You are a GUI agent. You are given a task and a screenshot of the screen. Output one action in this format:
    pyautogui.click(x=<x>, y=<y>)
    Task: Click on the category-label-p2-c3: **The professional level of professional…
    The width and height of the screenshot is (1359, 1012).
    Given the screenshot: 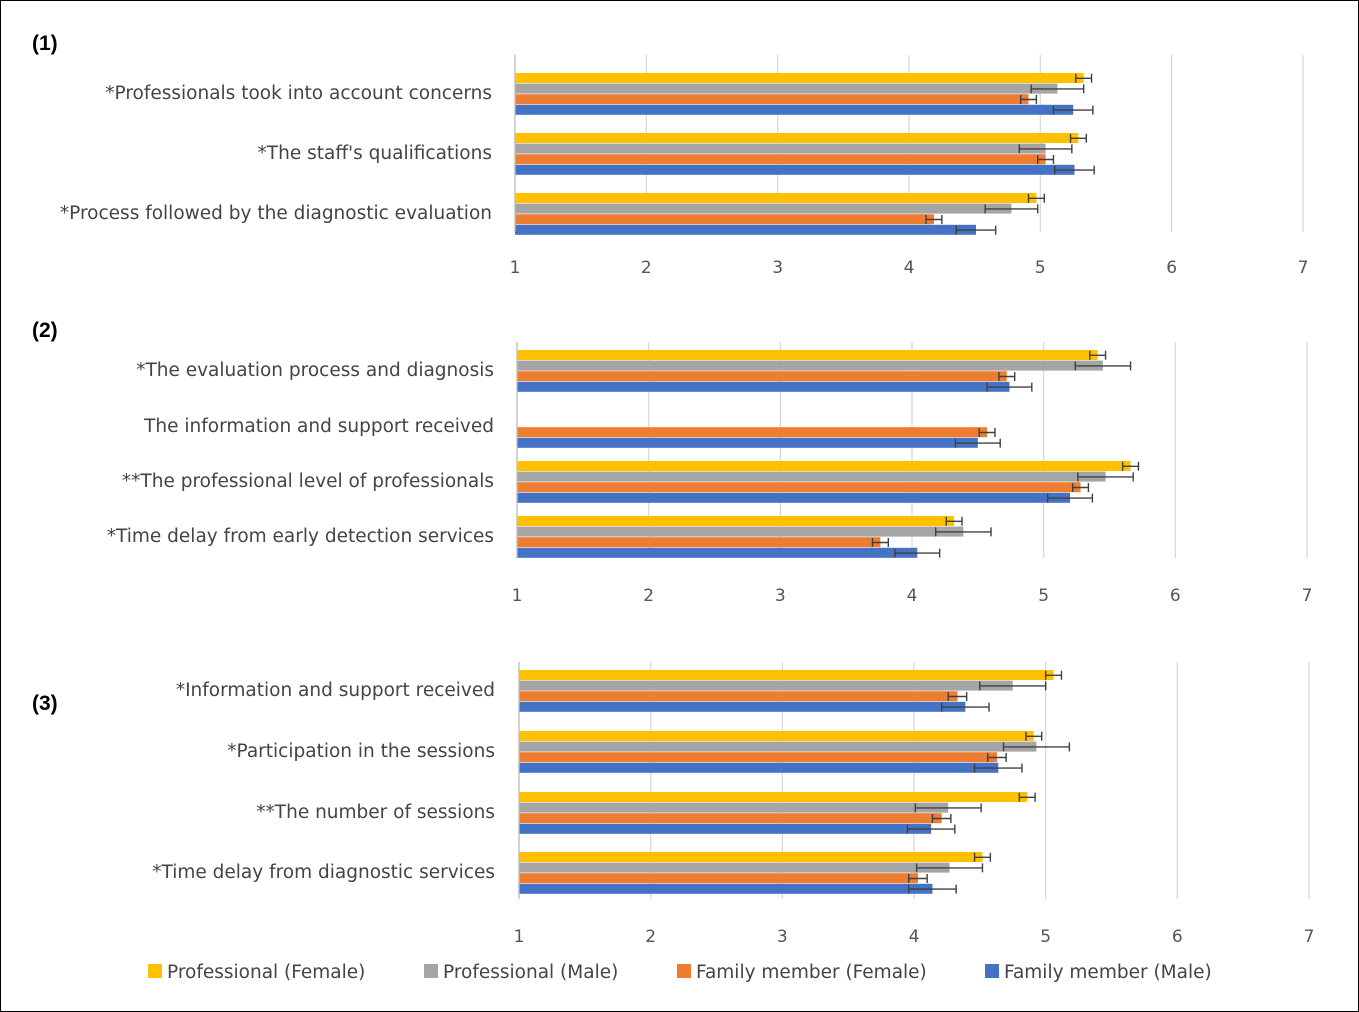 What is the action you would take?
    pyautogui.click(x=308, y=481)
    